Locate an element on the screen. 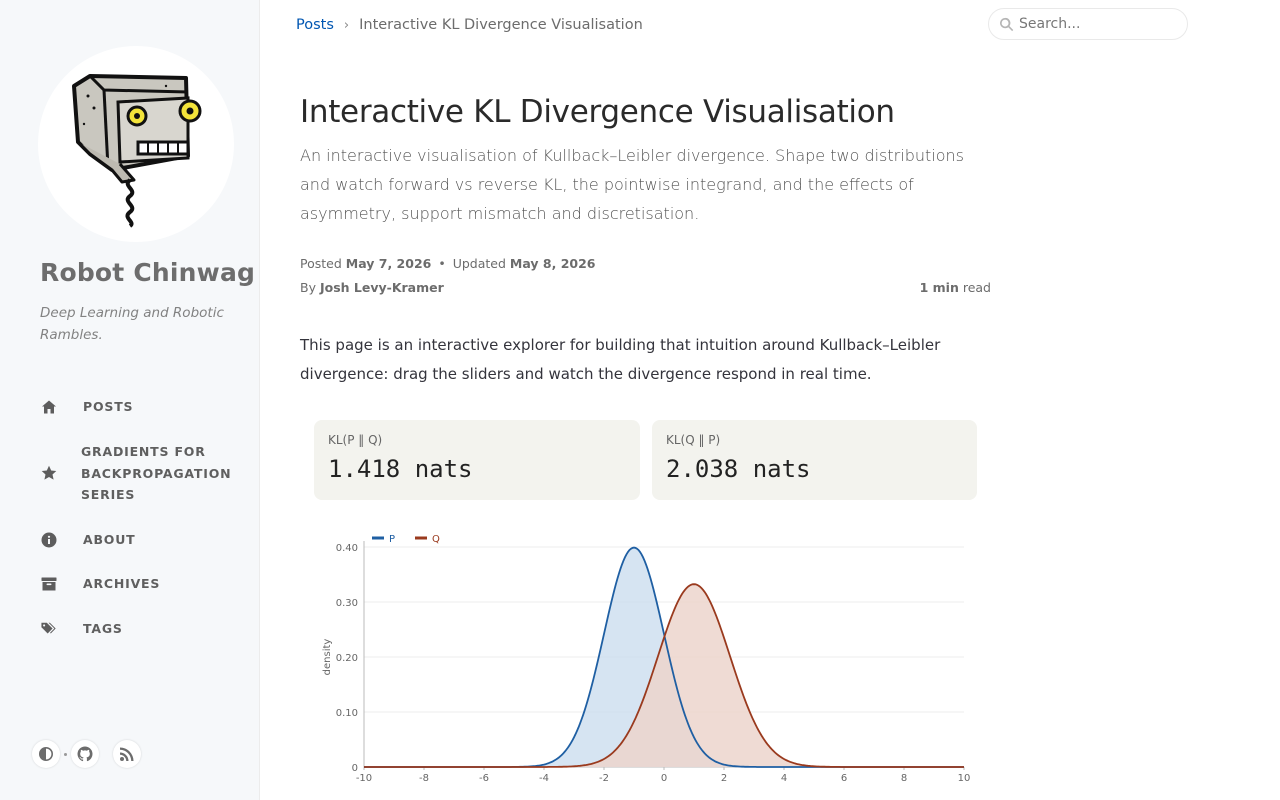  theme-toggle-button is located at coordinates (46, 754).